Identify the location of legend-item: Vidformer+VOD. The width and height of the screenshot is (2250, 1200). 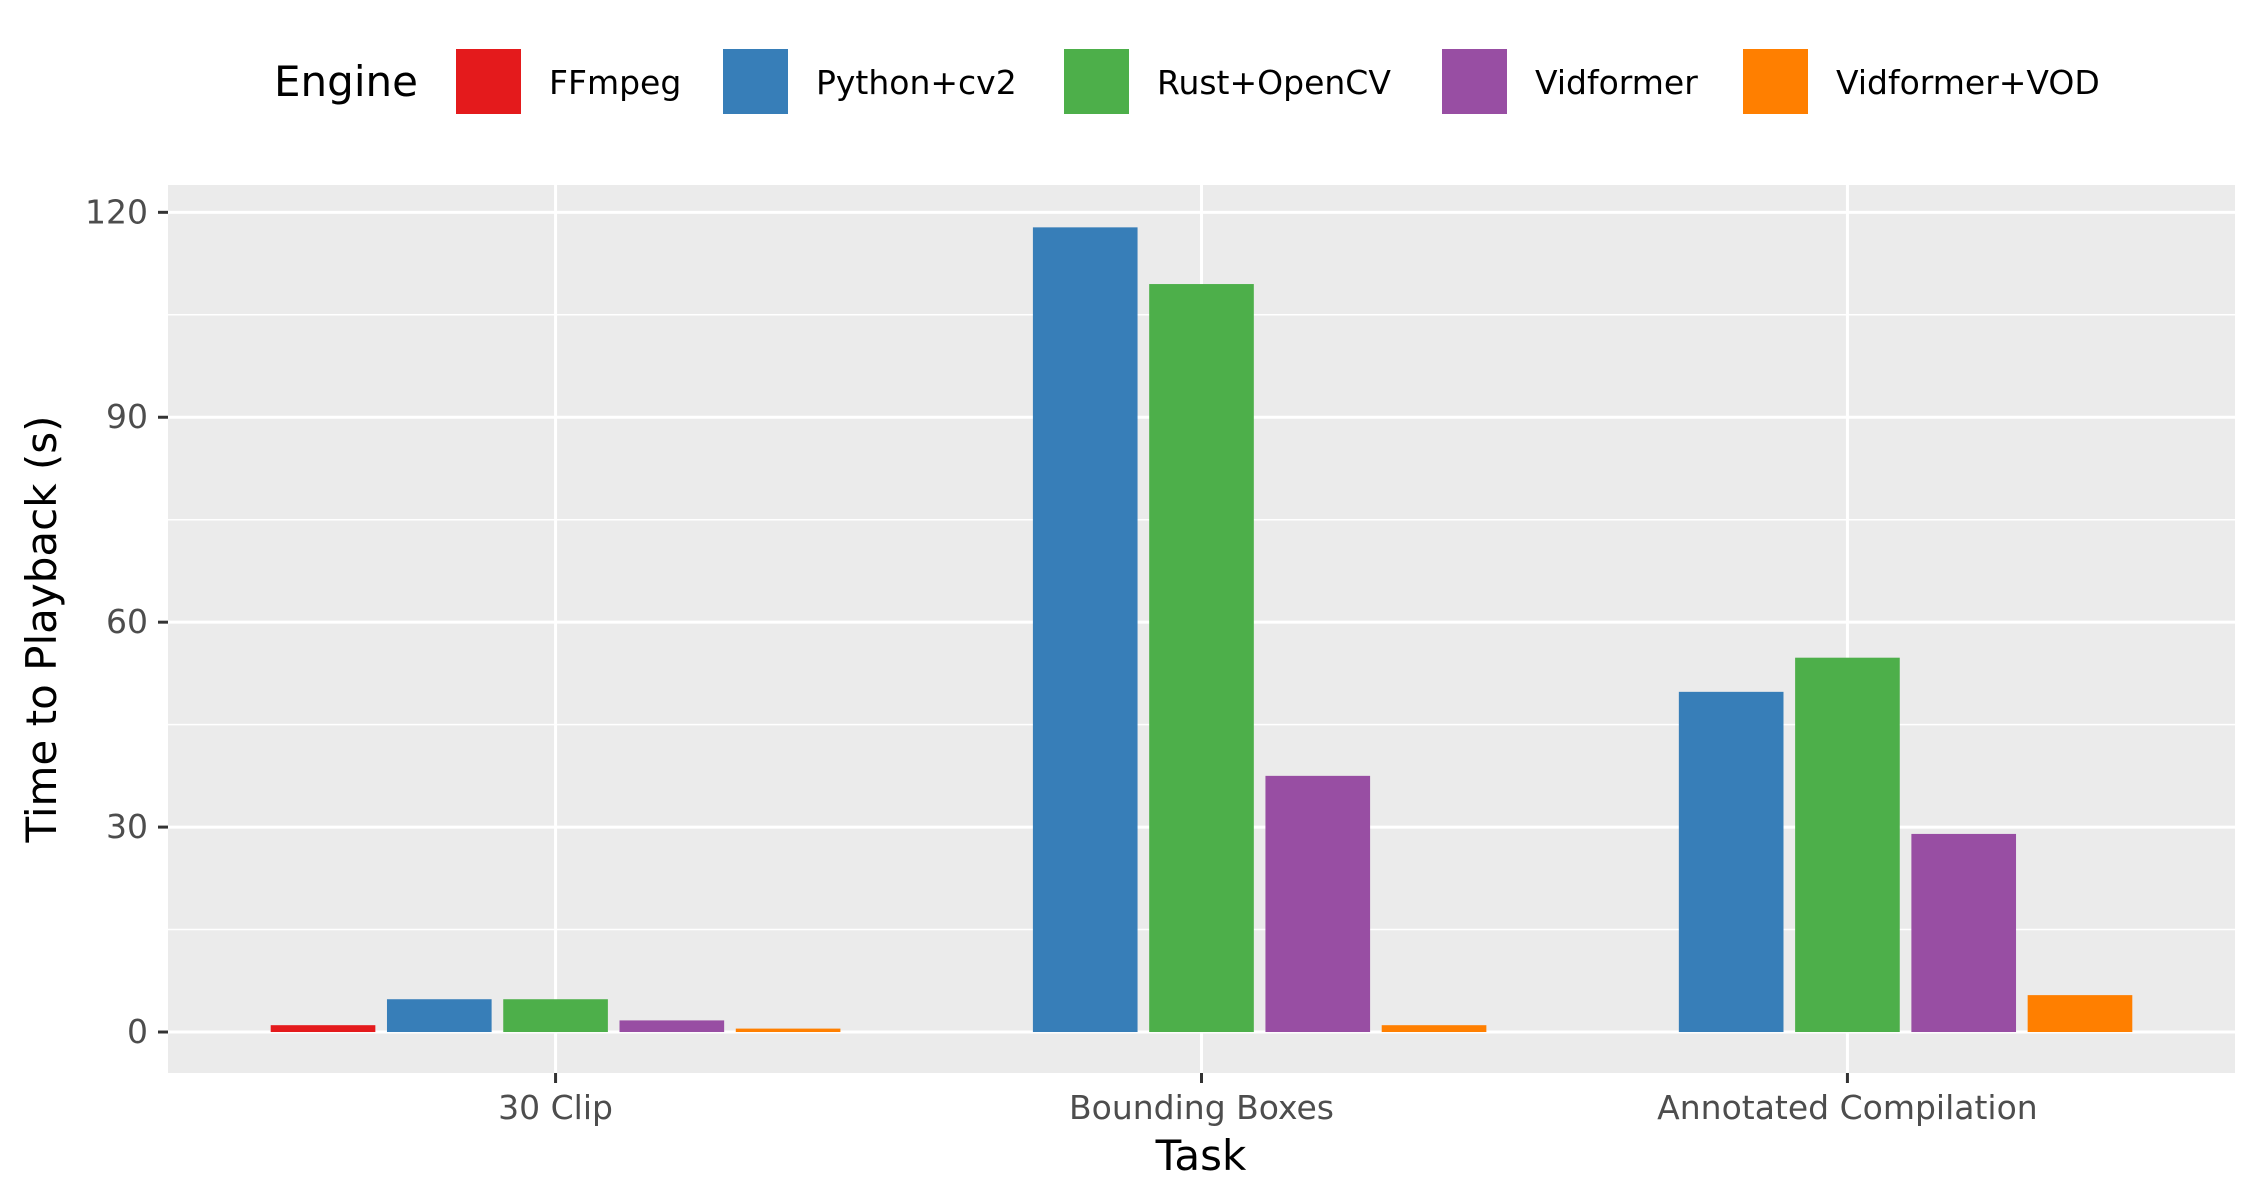
(1920, 81).